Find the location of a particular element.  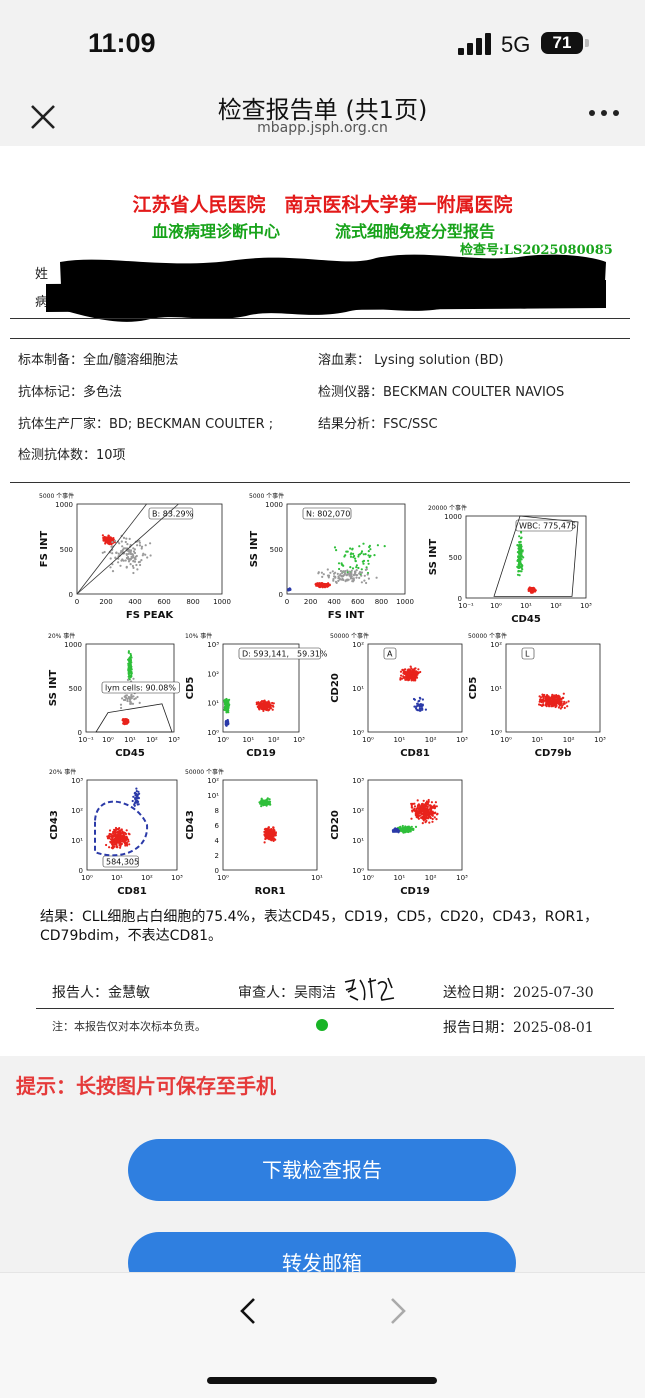

network-label: 5G is located at coordinates (516, 44).